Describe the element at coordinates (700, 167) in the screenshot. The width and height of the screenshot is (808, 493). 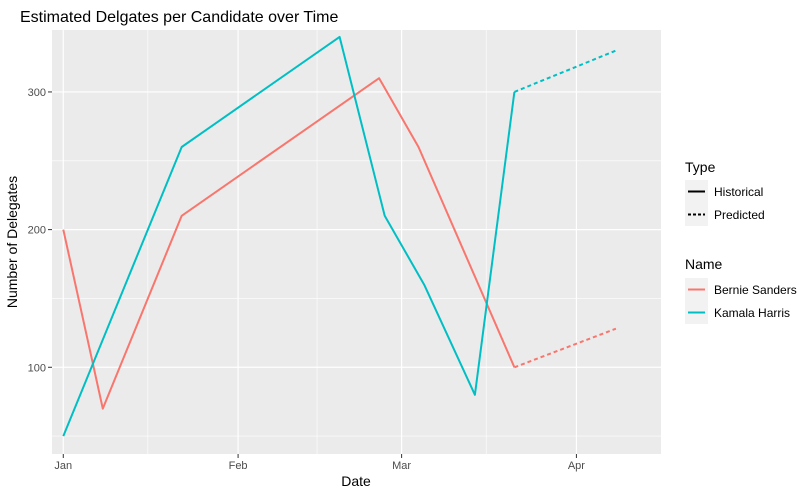
I see `legend-type-title: Type` at that location.